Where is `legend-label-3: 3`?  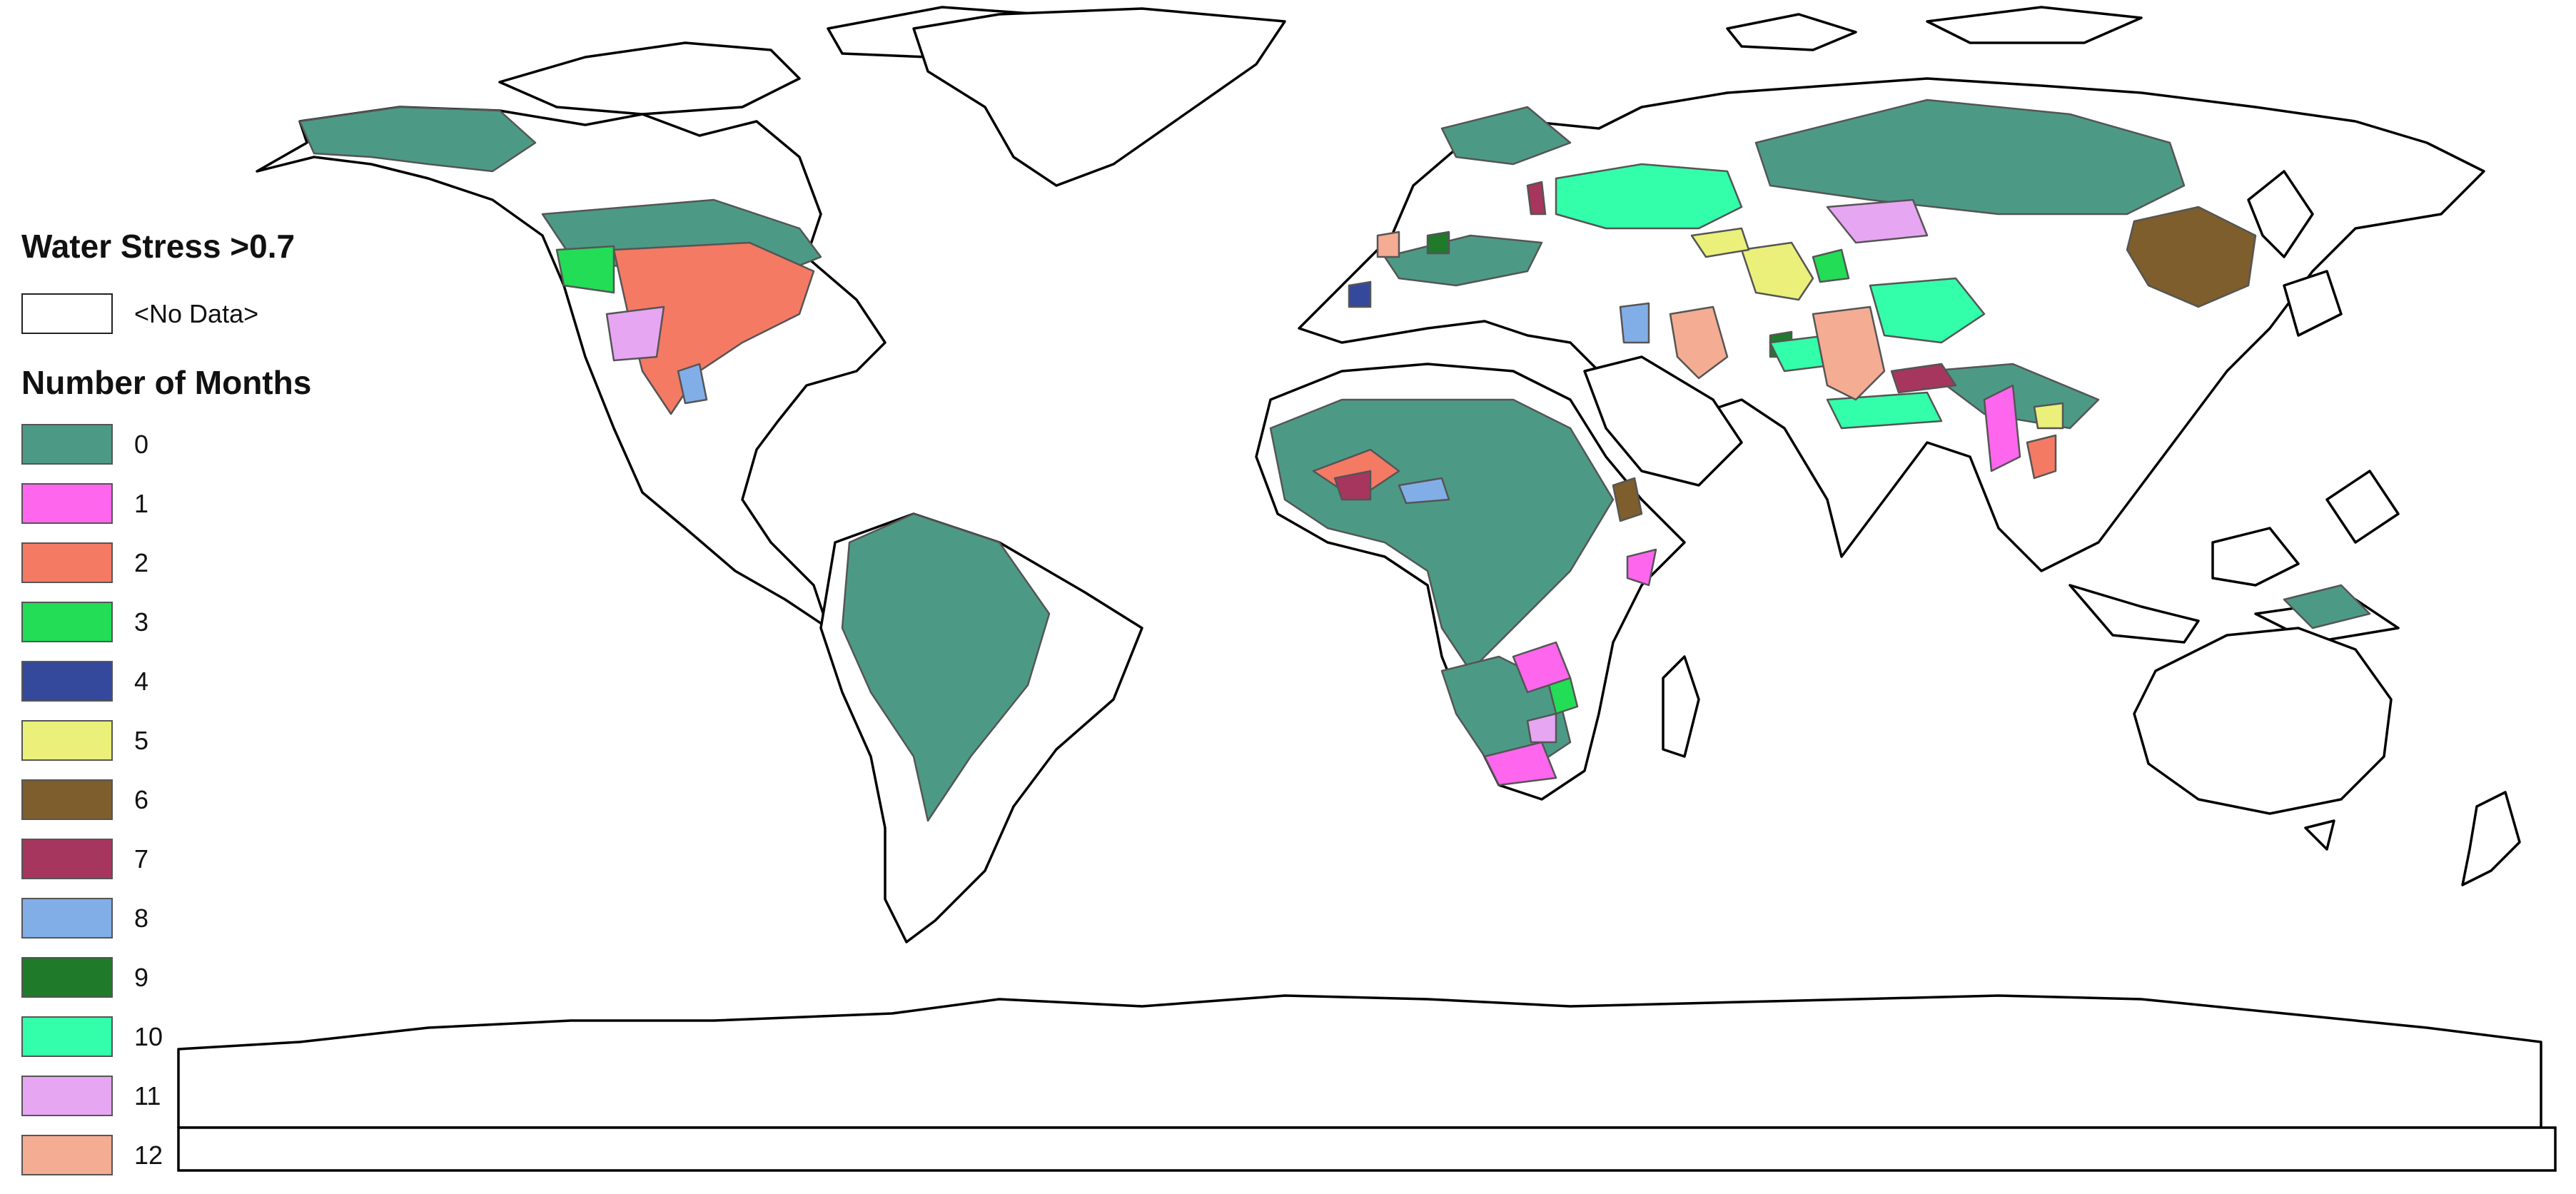
legend-label-3: 3 is located at coordinates (141, 622).